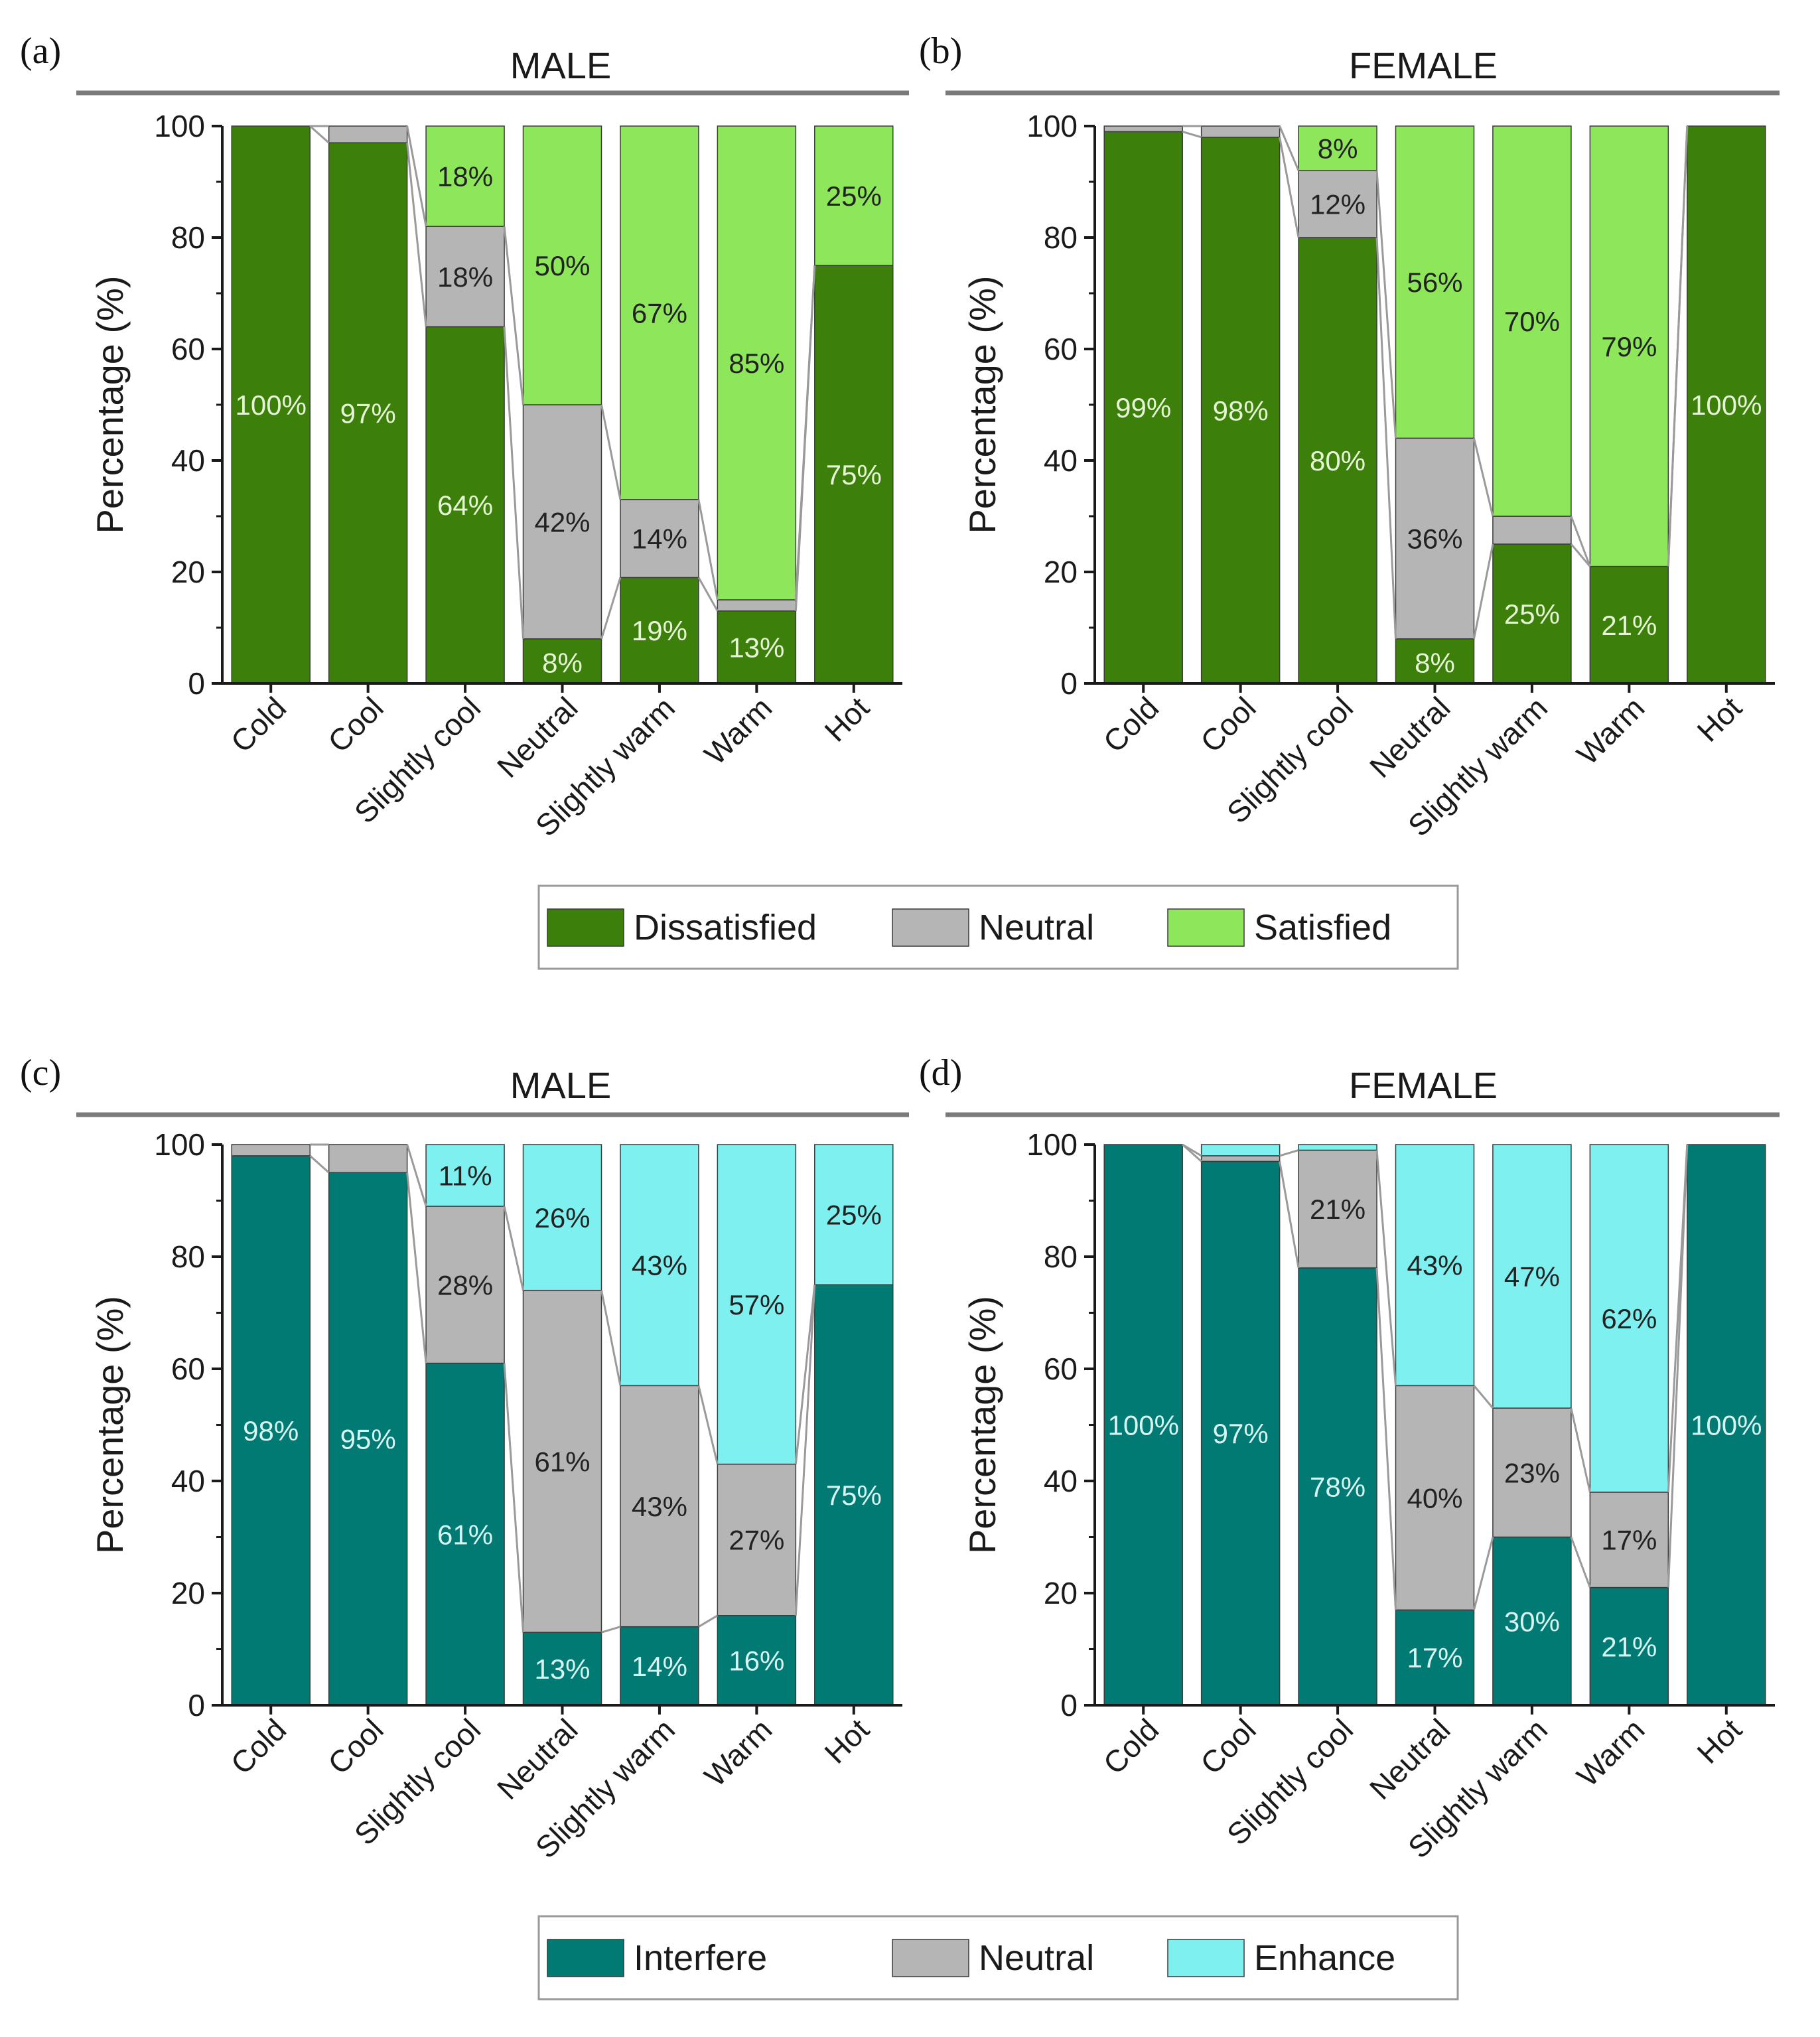  What do you see at coordinates (562, 1669) in the screenshot?
I see `bar-value-label: 13%` at bounding box center [562, 1669].